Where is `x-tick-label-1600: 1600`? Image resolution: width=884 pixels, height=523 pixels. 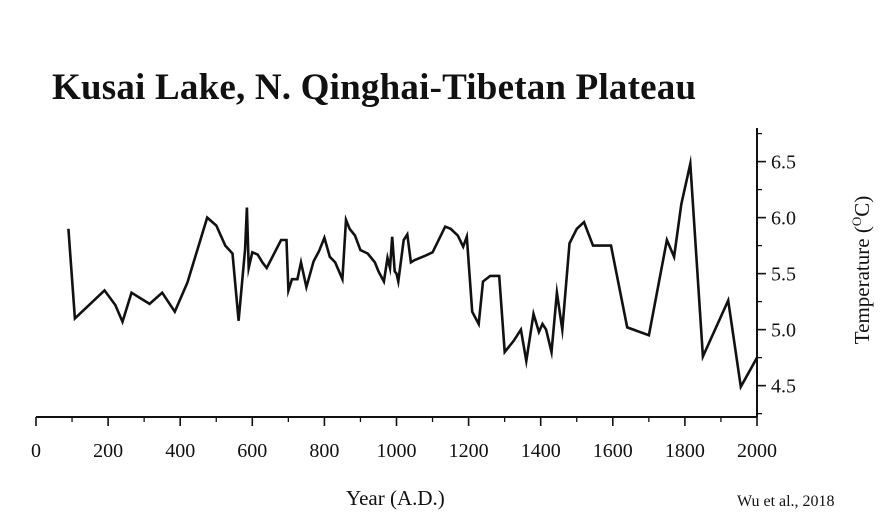
x-tick-label-1600: 1600 is located at coordinates (613, 451).